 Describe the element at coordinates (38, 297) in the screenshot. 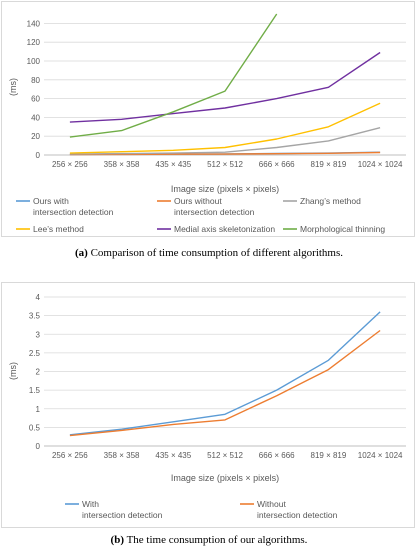

I see `y-tick-label: 4` at that location.